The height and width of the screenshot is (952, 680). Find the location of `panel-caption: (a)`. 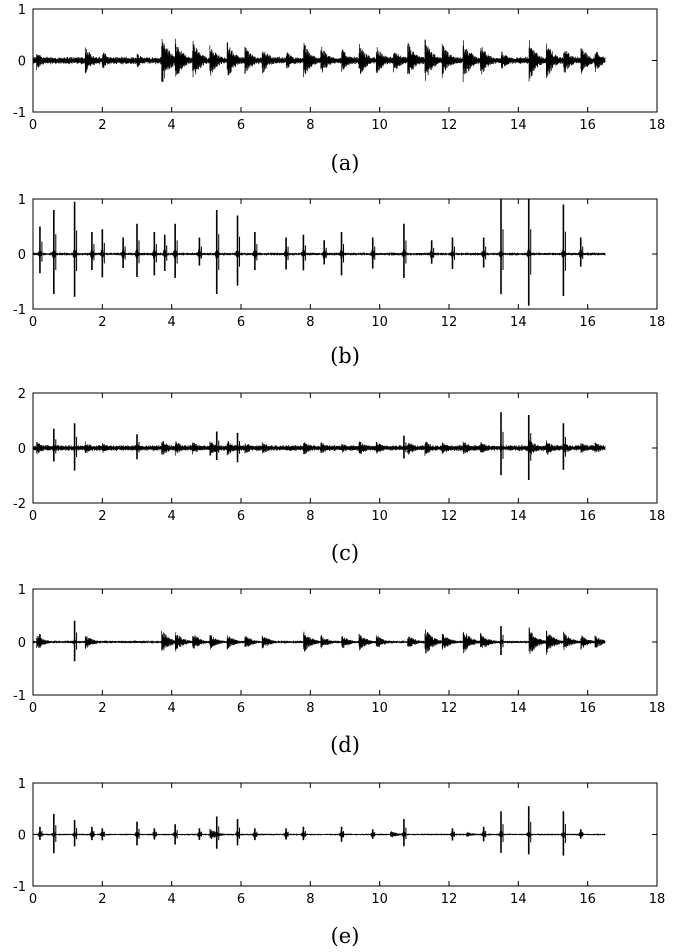

panel-caption: (a) is located at coordinates (345, 163).